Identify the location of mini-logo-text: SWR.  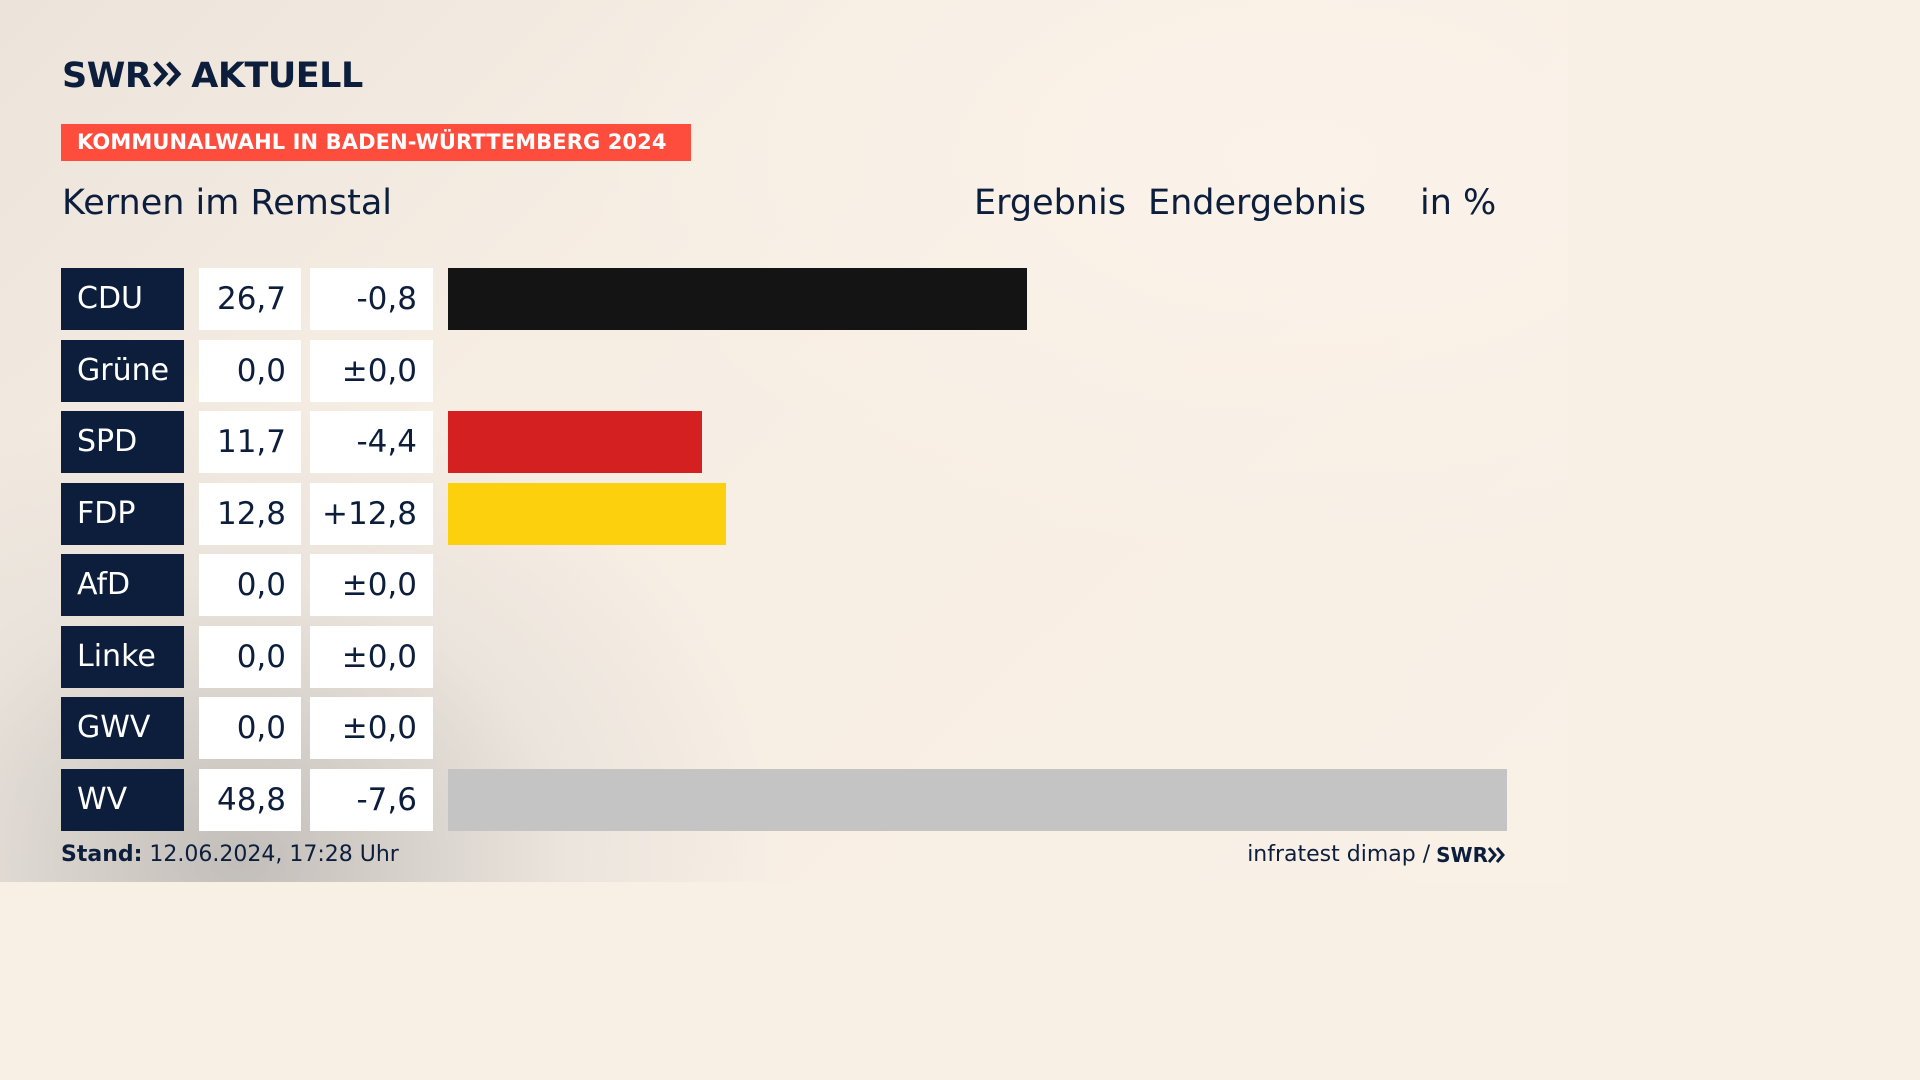
(1462, 855).